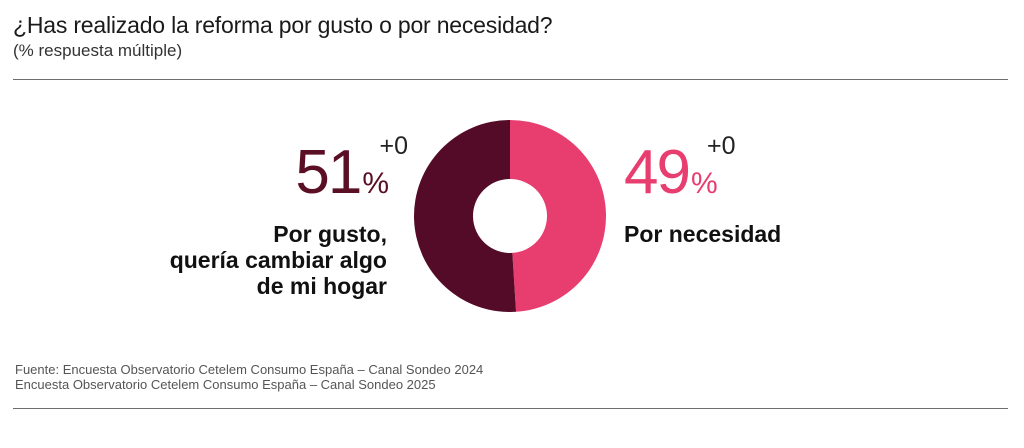 The height and width of the screenshot is (448, 1024). I want to click on chart-subtitle: (% respuesta múltiple), so click(98, 50).